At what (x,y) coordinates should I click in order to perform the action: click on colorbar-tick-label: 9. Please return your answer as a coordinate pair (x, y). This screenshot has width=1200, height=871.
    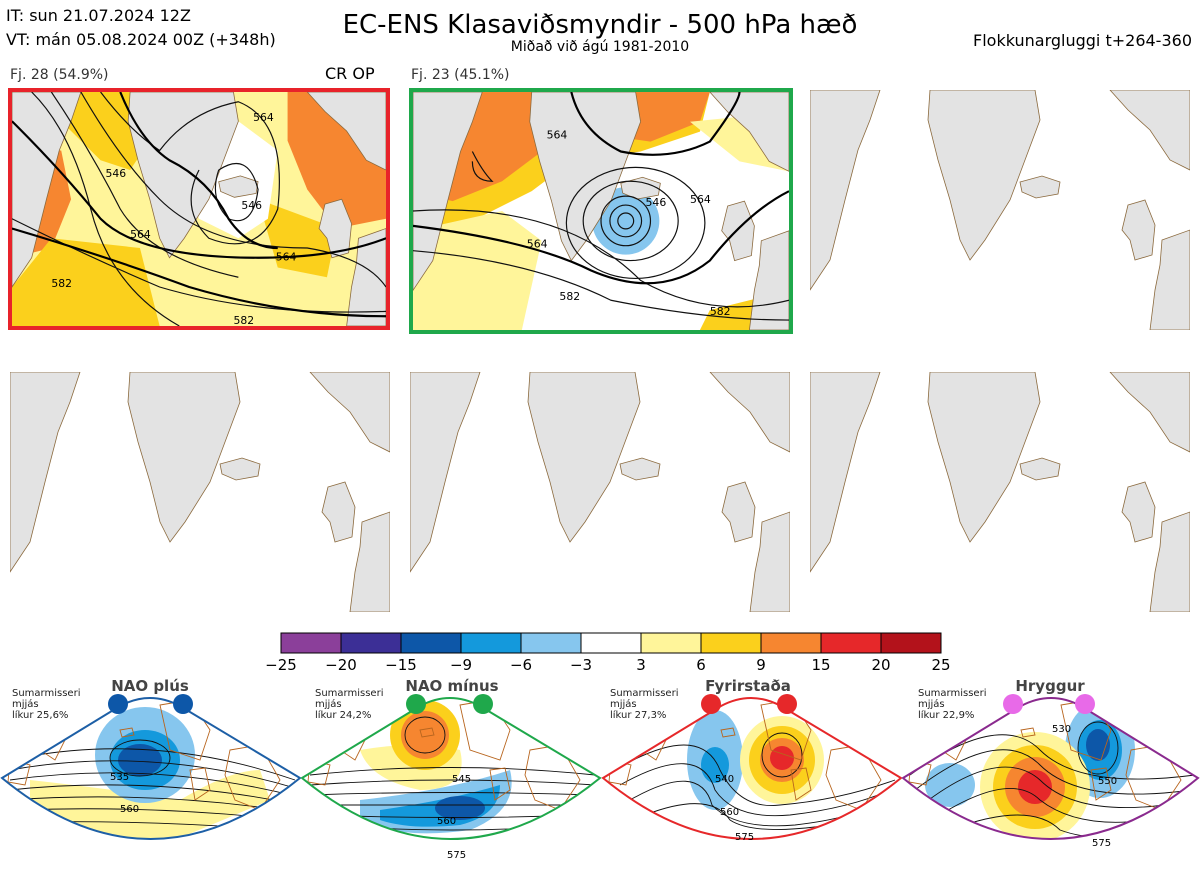
    Looking at the image, I should click on (761, 665).